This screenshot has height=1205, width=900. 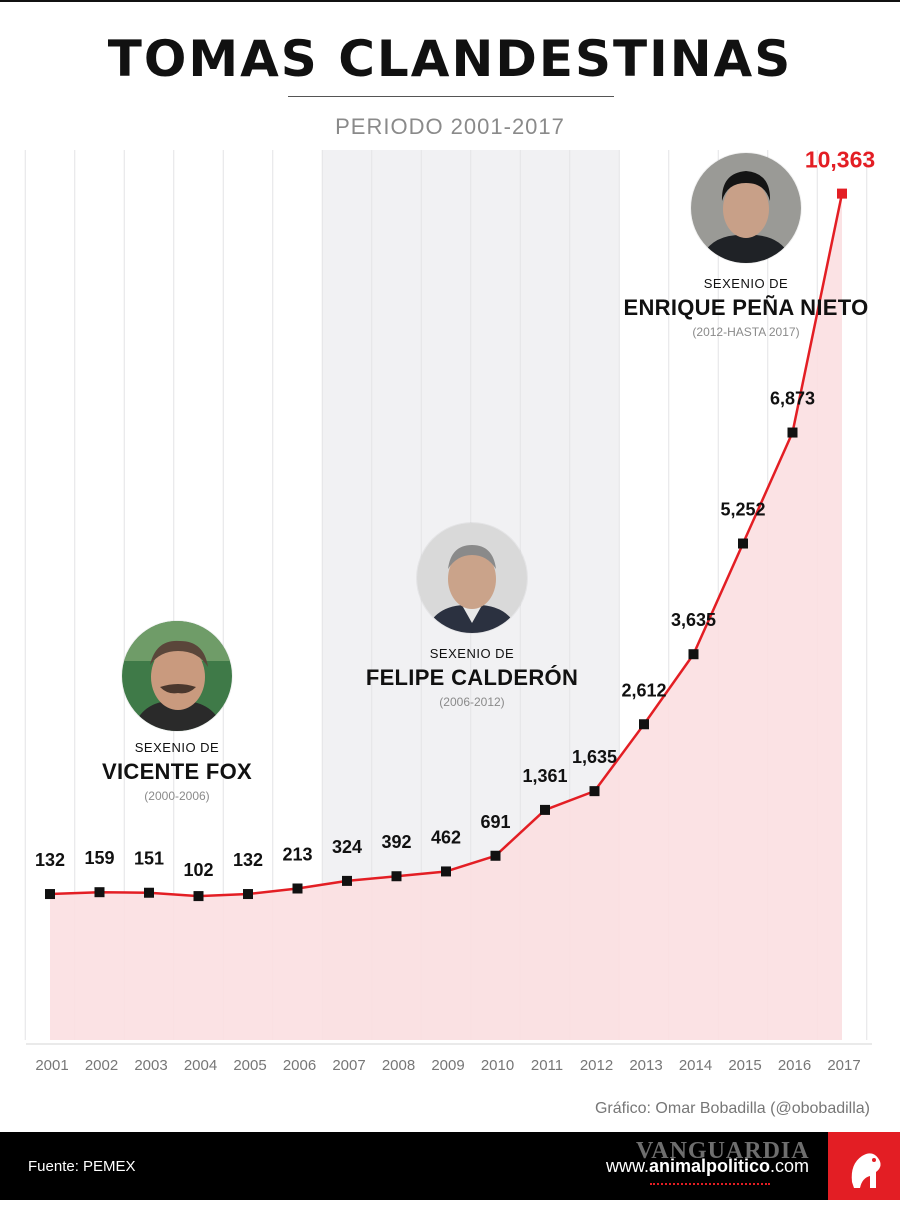 What do you see at coordinates (794, 1065) in the screenshot?
I see `x-tick-label: 2016` at bounding box center [794, 1065].